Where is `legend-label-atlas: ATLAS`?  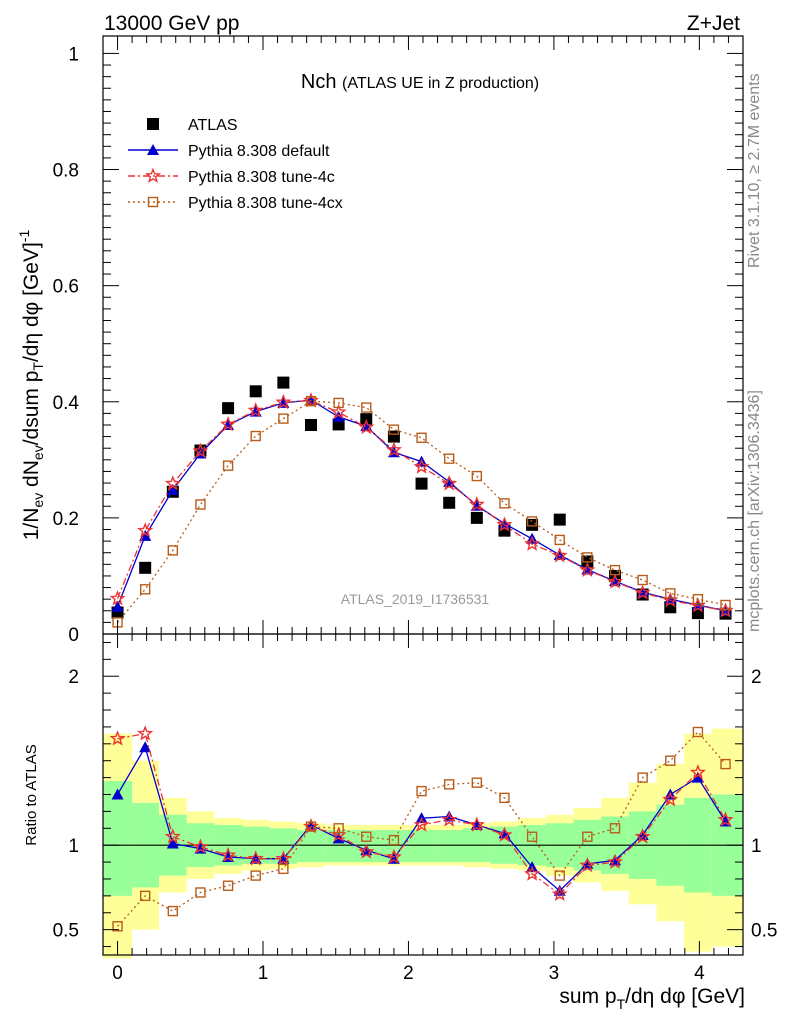
legend-label-atlas: ATLAS is located at coordinates (213, 125).